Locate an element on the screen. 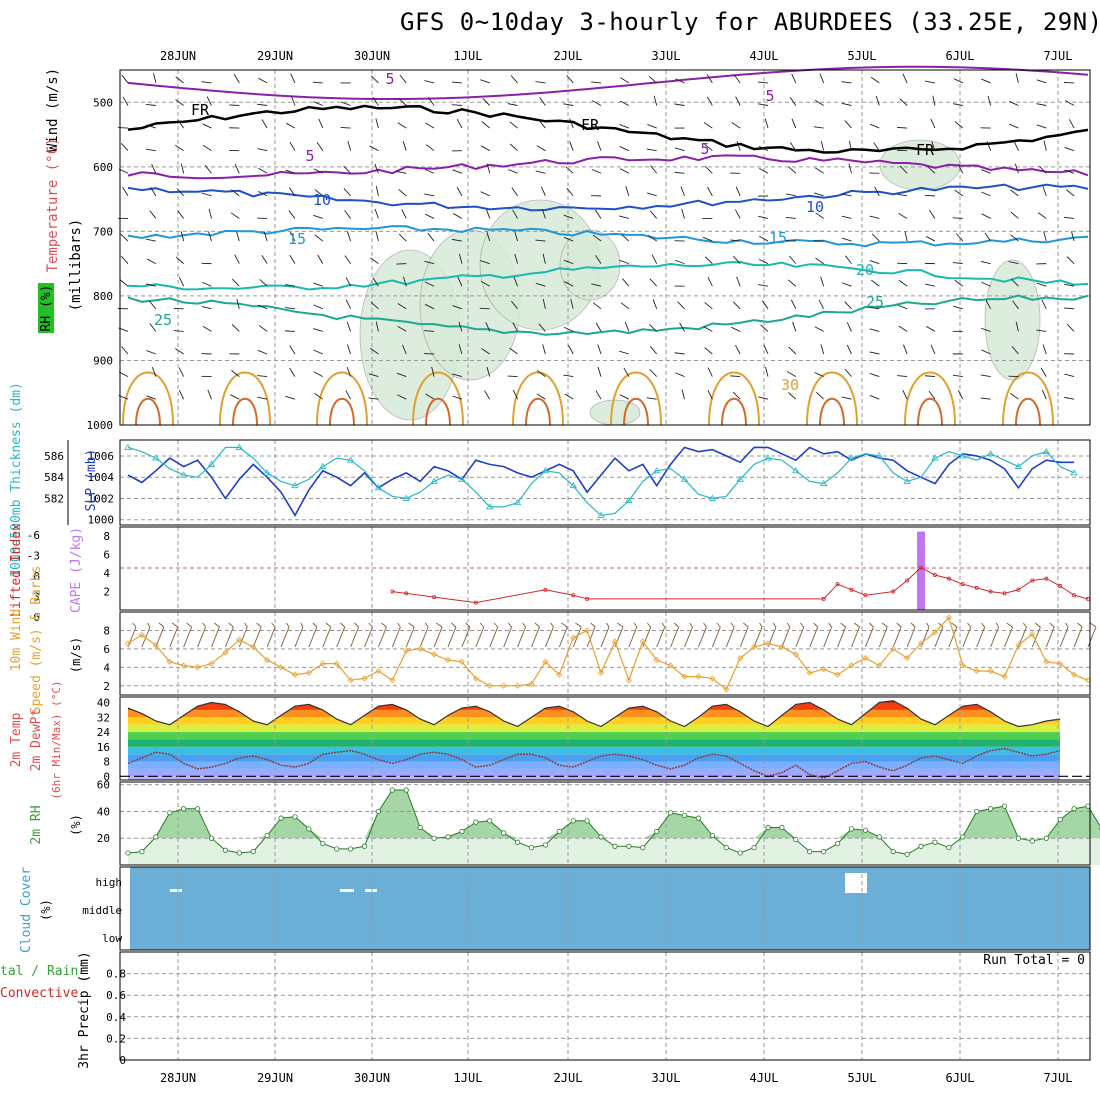 The width and height of the screenshot is (1100, 1100). rh-legend-swatch is located at coordinates (46, 308).